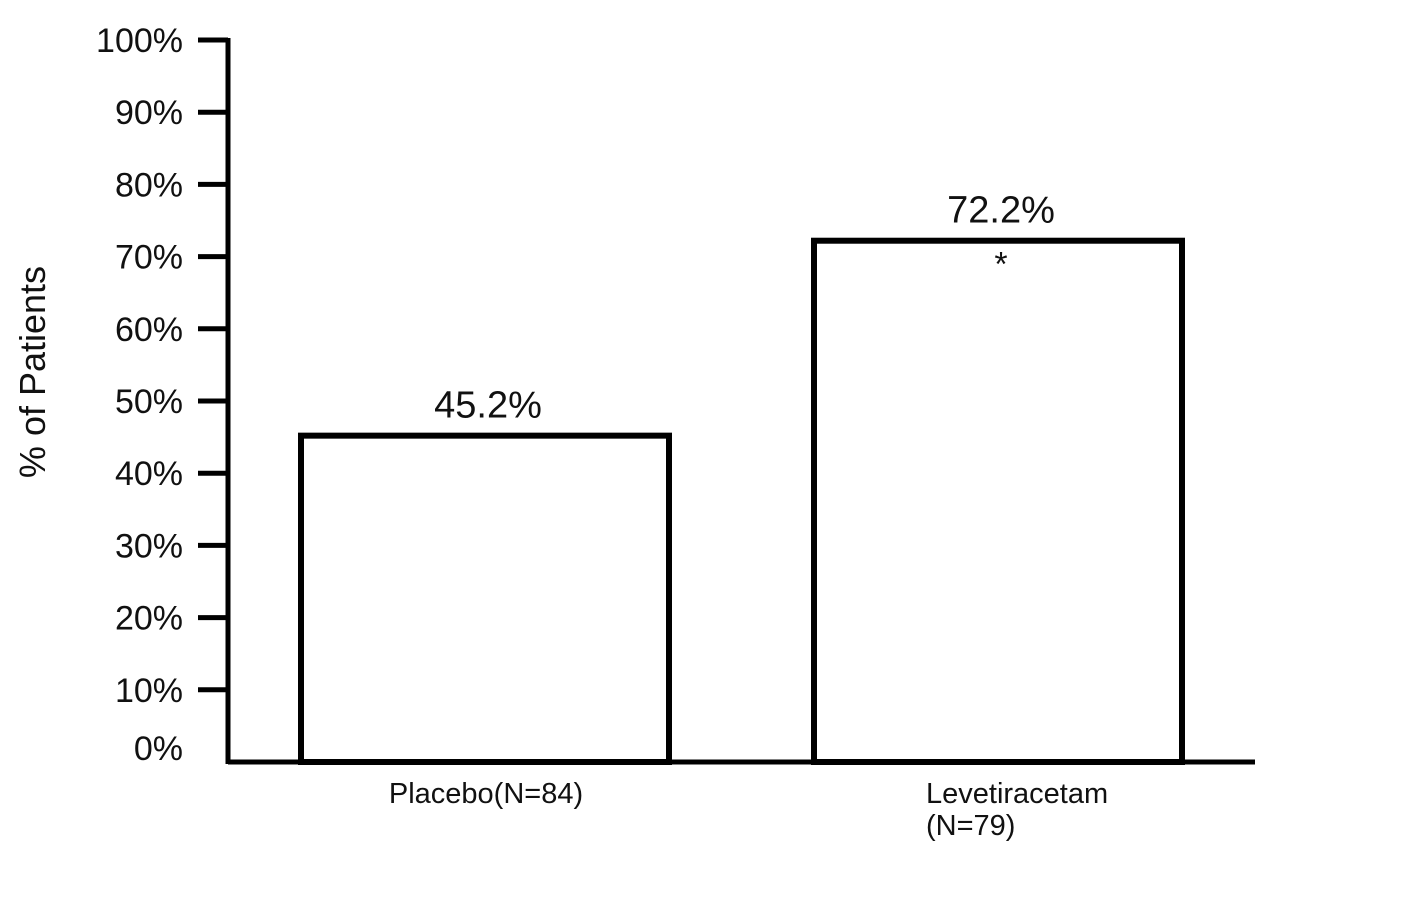  Describe the element at coordinates (149, 619) in the screenshot. I see `y-tick-label: 20%` at that location.